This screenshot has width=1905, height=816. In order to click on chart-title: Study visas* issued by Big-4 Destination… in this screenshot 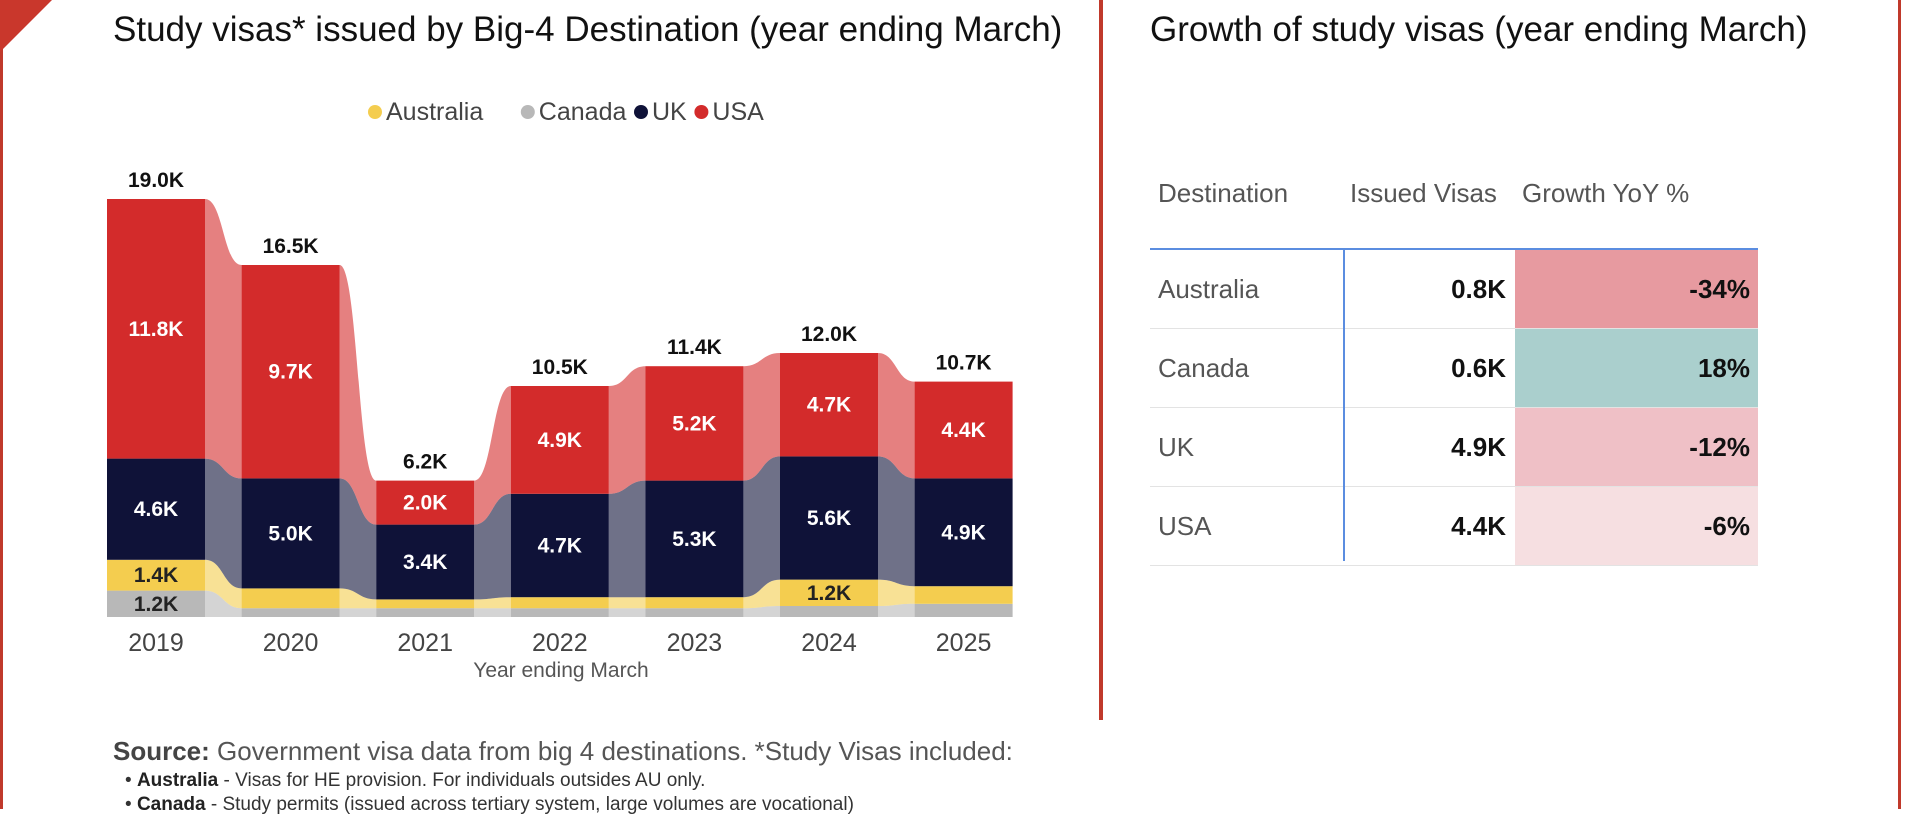, I will do `click(588, 29)`.